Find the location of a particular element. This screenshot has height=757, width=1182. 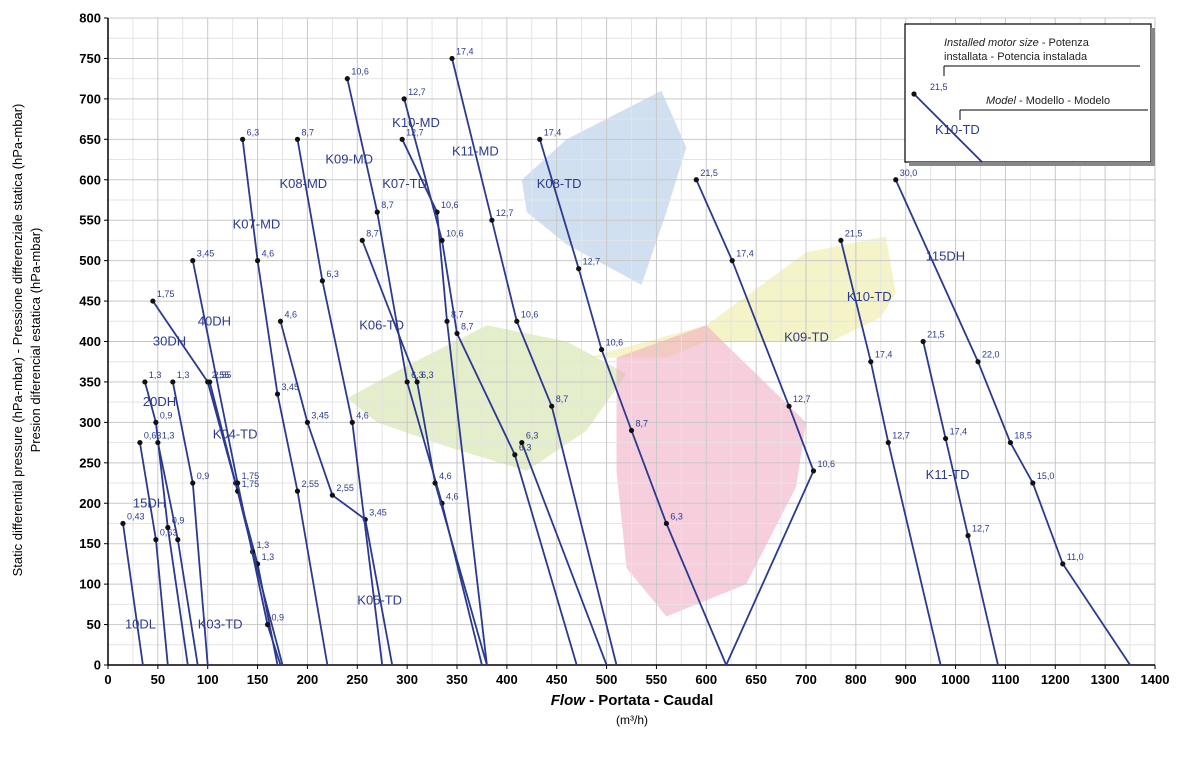

series-k11-td-point-label: 21,5 is located at coordinates (936, 335).